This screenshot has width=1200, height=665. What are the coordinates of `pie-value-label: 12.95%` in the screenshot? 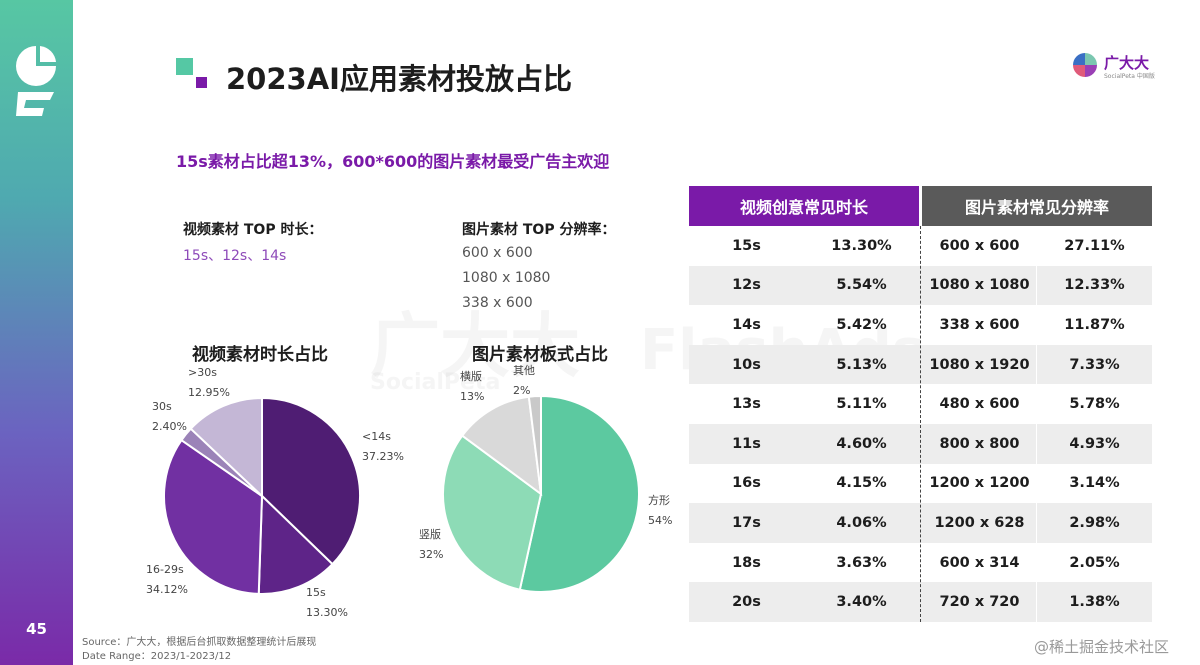 It's located at (209, 392).